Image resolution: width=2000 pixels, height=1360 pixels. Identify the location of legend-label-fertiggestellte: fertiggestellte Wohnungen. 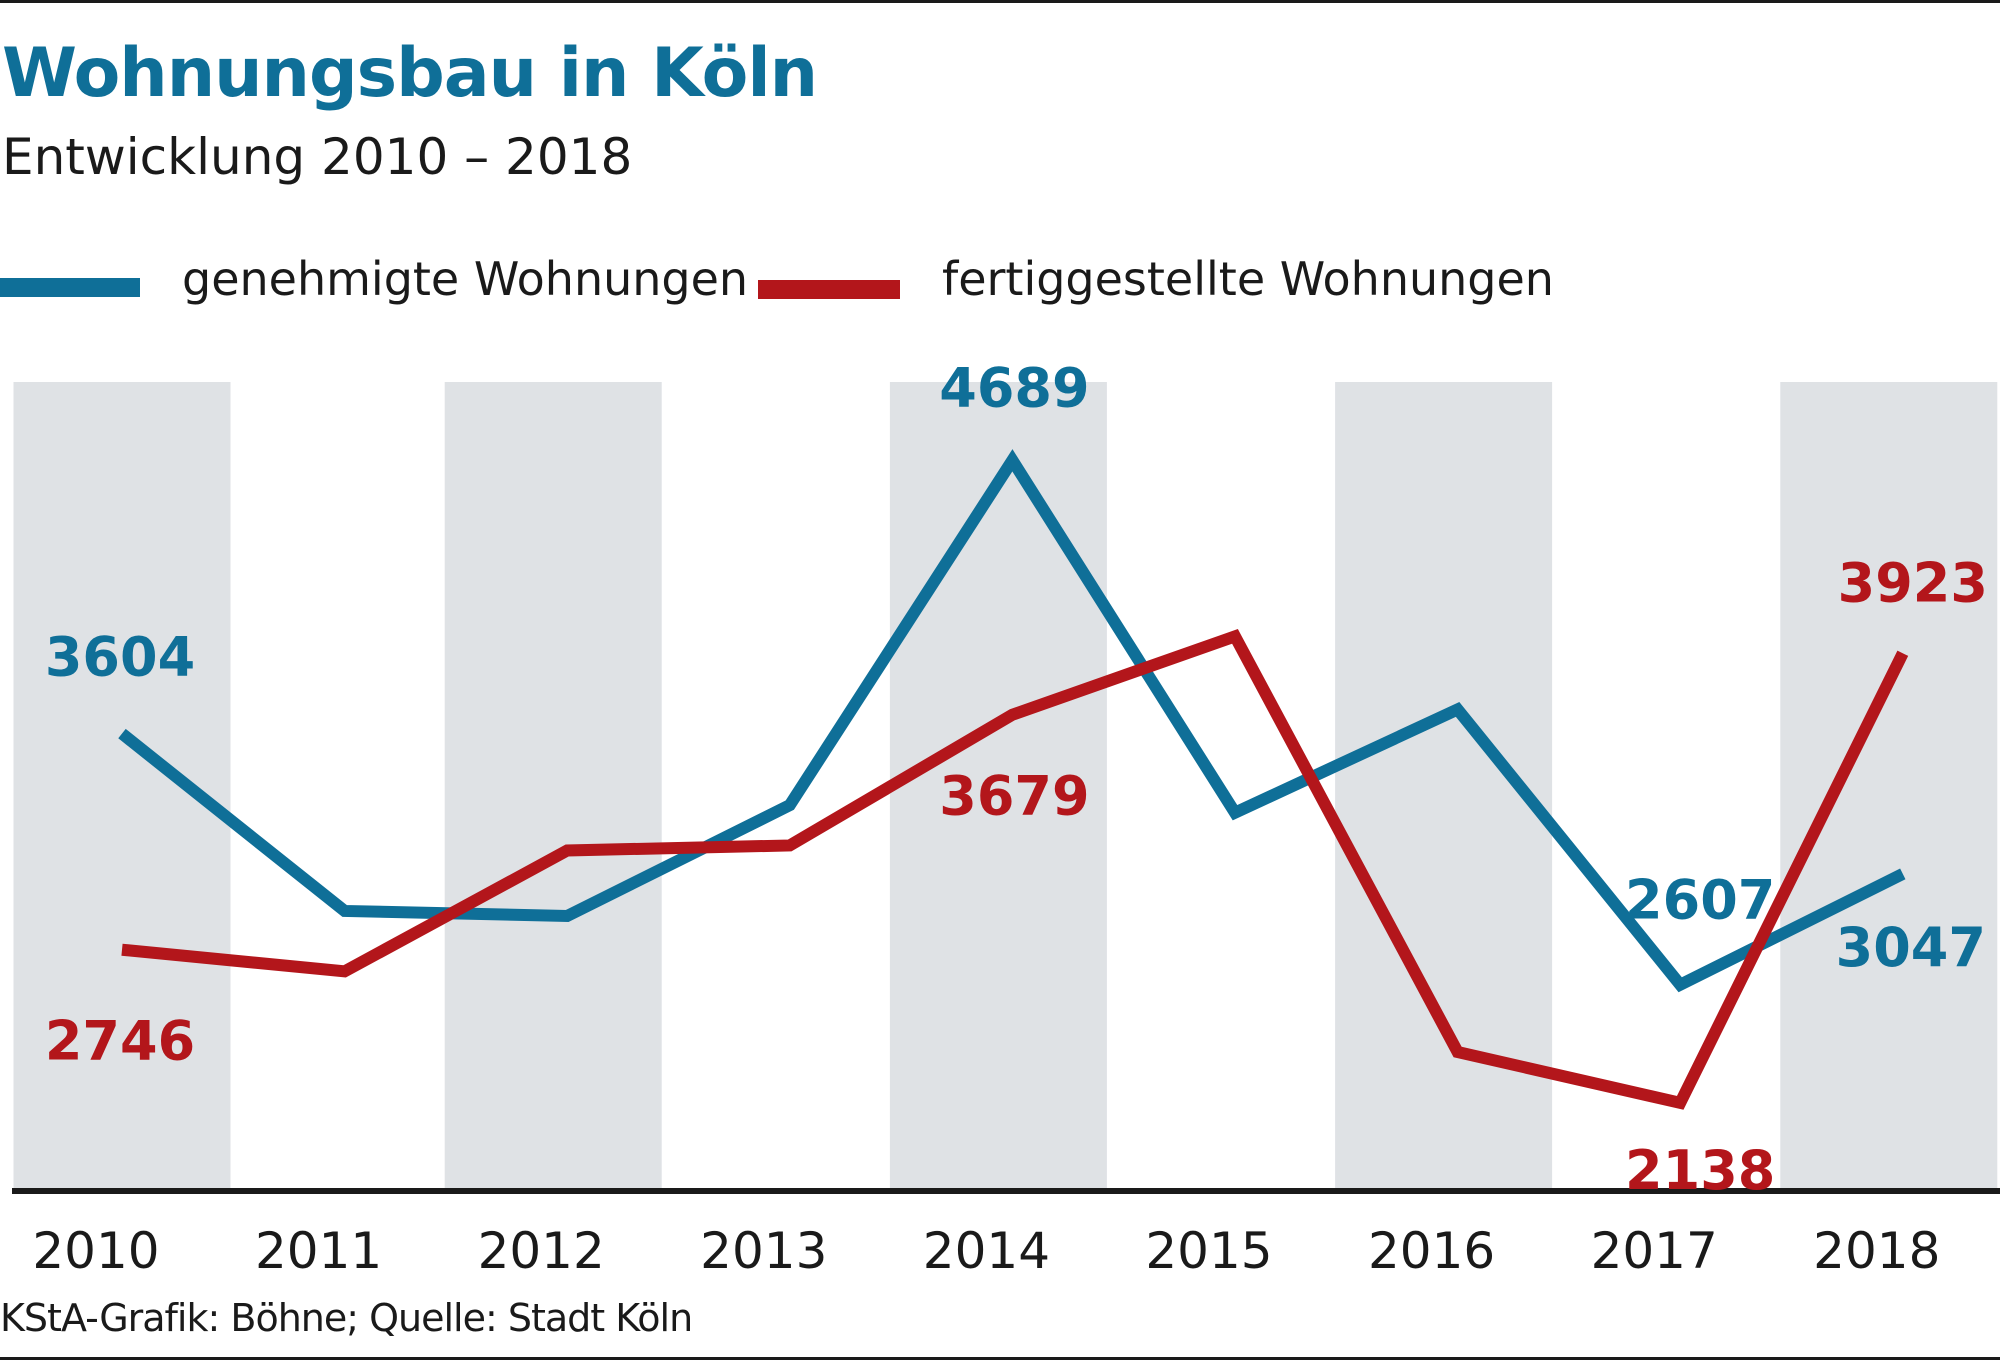
(1248, 279).